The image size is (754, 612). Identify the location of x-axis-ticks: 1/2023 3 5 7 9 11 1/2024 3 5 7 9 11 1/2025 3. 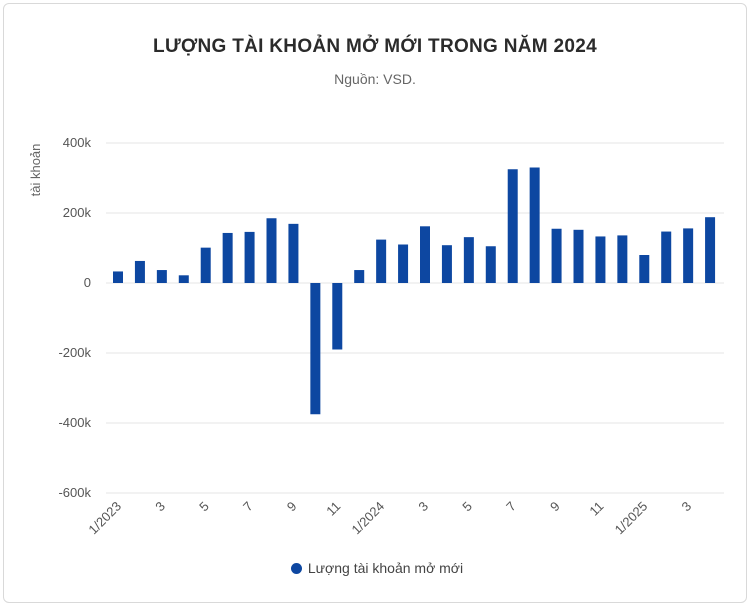
(389, 518).